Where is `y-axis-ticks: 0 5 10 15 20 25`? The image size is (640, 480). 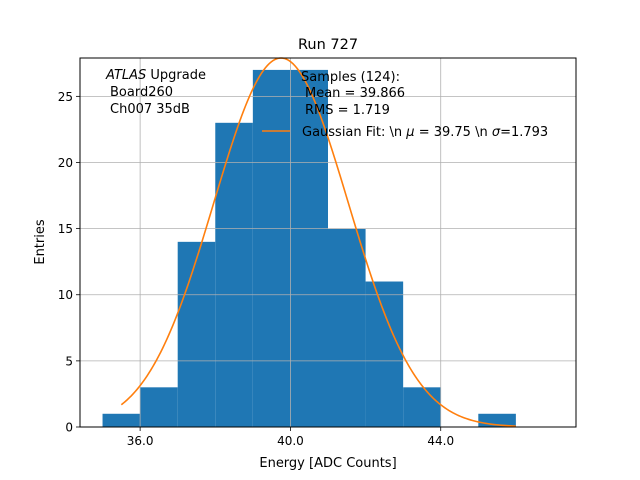 y-axis-ticks: 0 5 10 15 20 25 is located at coordinates (69, 262).